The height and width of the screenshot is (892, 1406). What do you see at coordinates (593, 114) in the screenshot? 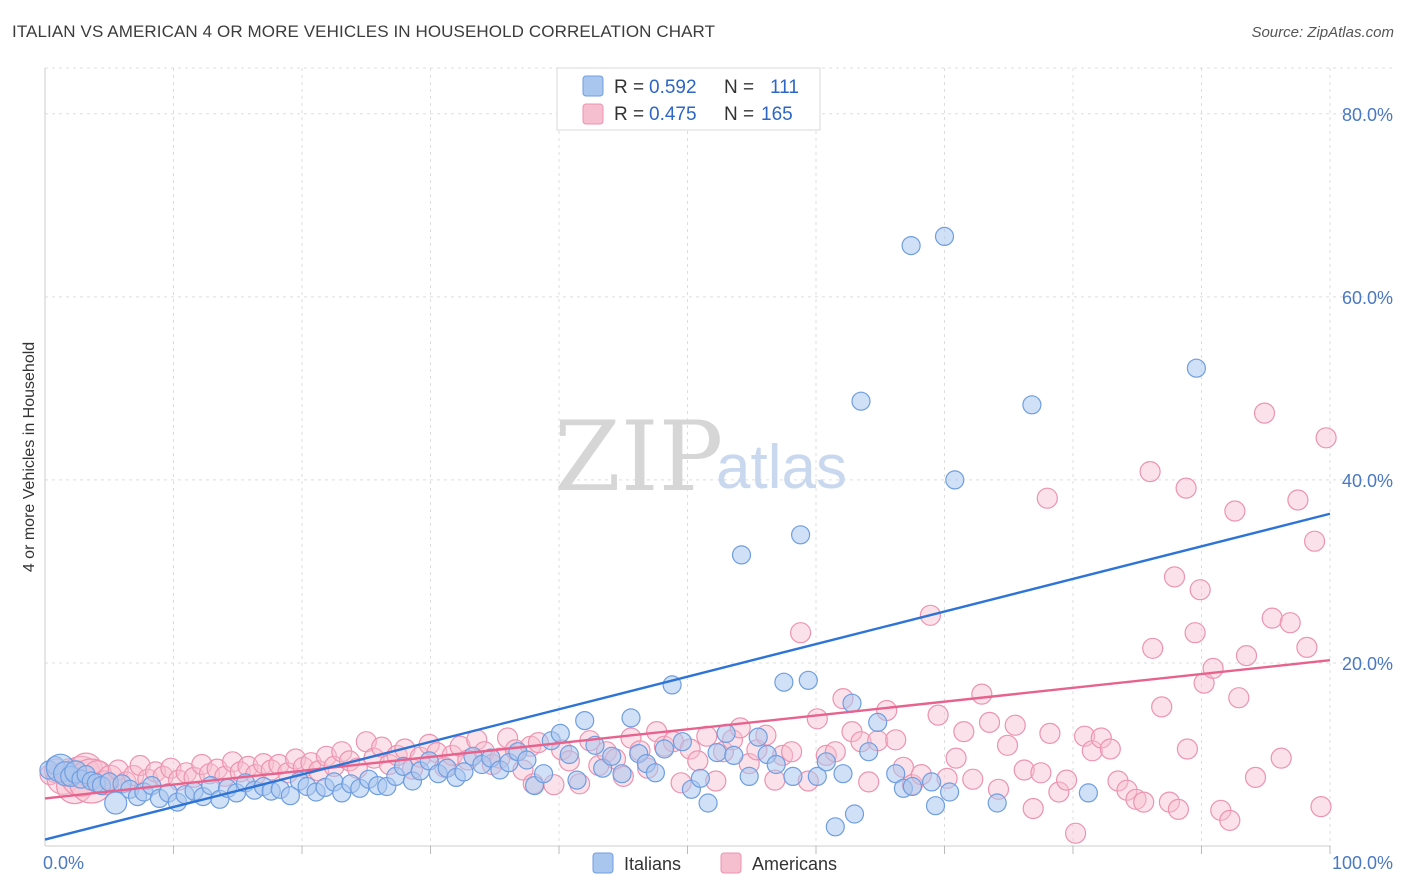
I see `legend-americans-swatch` at bounding box center [593, 114].